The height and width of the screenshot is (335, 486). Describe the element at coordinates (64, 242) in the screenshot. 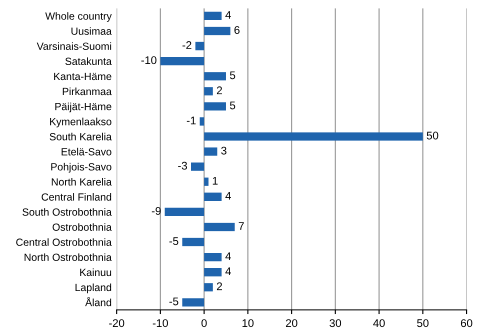

I see `y-tick-label: Central Ostrobothnia` at that location.